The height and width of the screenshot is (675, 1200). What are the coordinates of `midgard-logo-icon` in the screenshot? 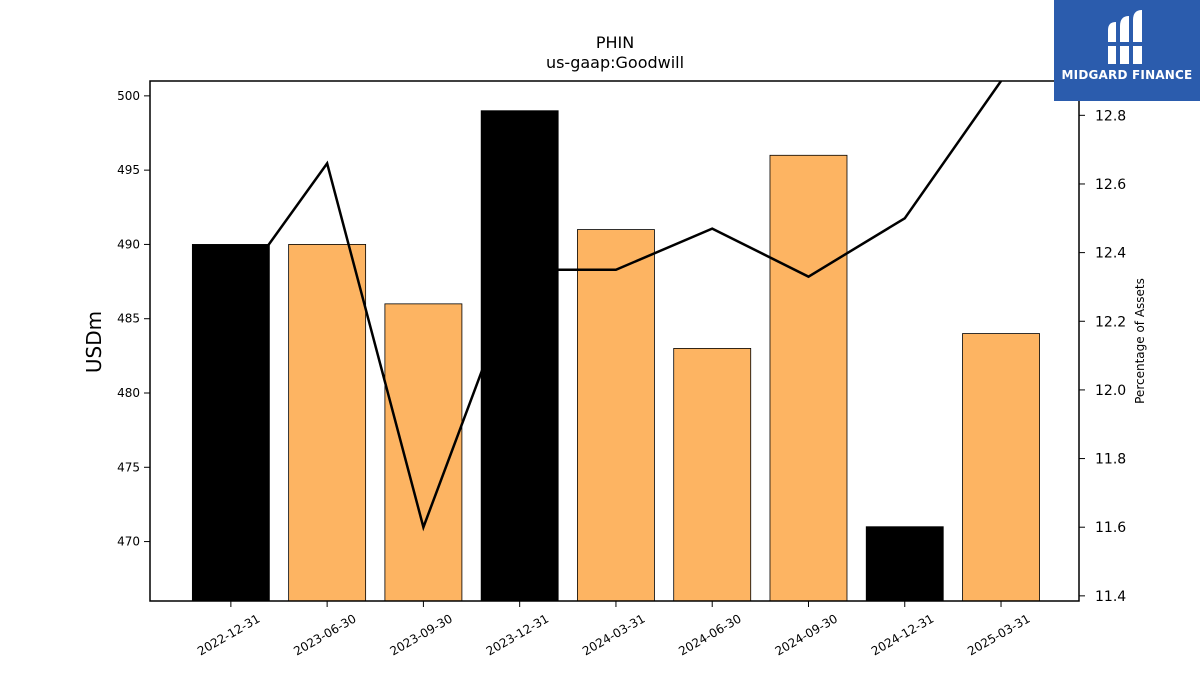 It's located at (1126, 37).